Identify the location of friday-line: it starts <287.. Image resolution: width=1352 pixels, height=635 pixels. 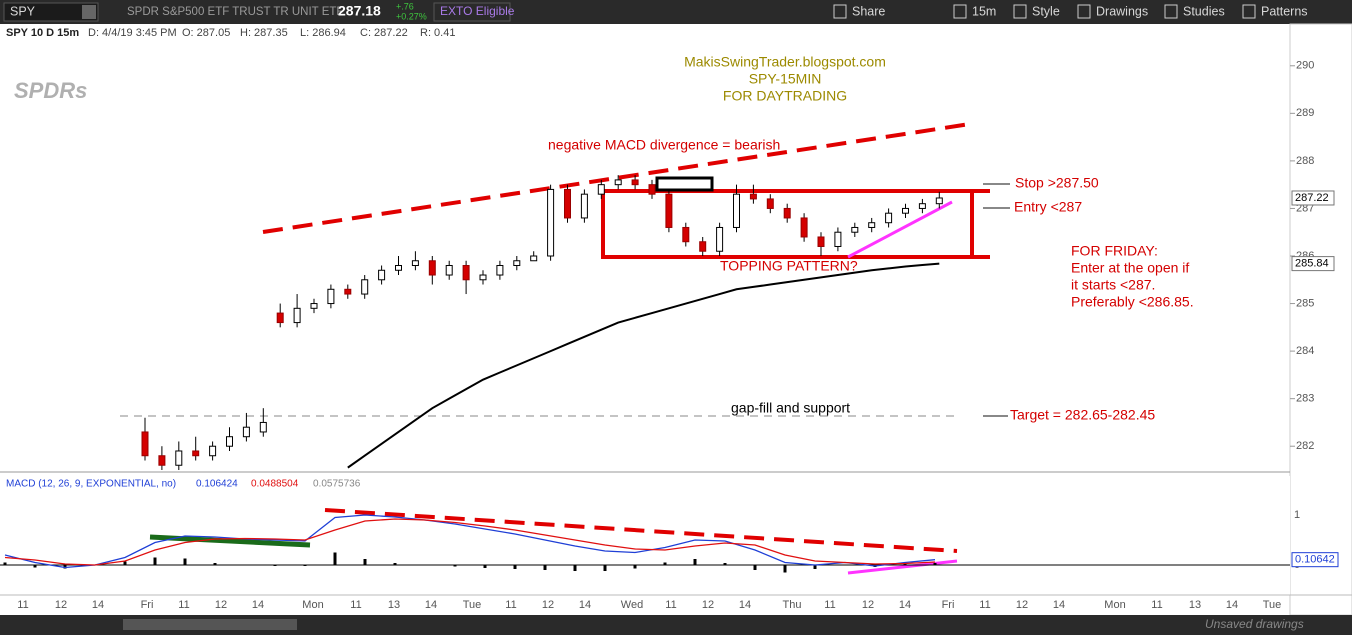
(1113, 285).